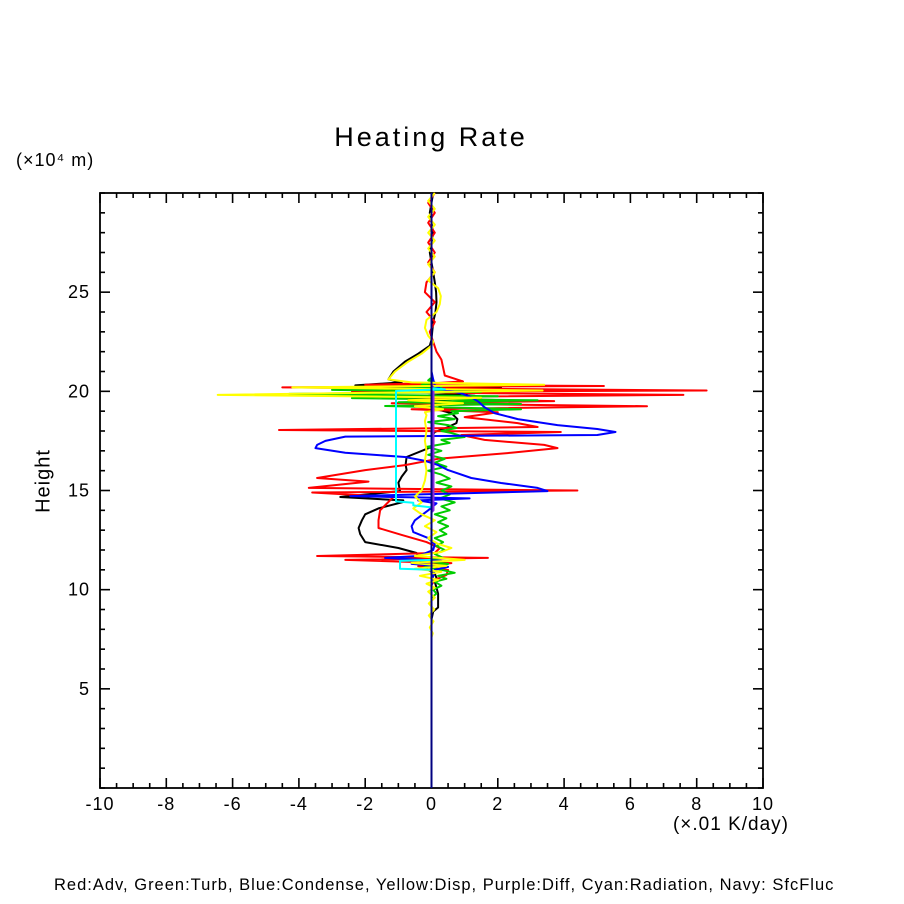 This screenshot has height=904, width=904. What do you see at coordinates (99, 804) in the screenshot?
I see `x-tick-label: -10` at bounding box center [99, 804].